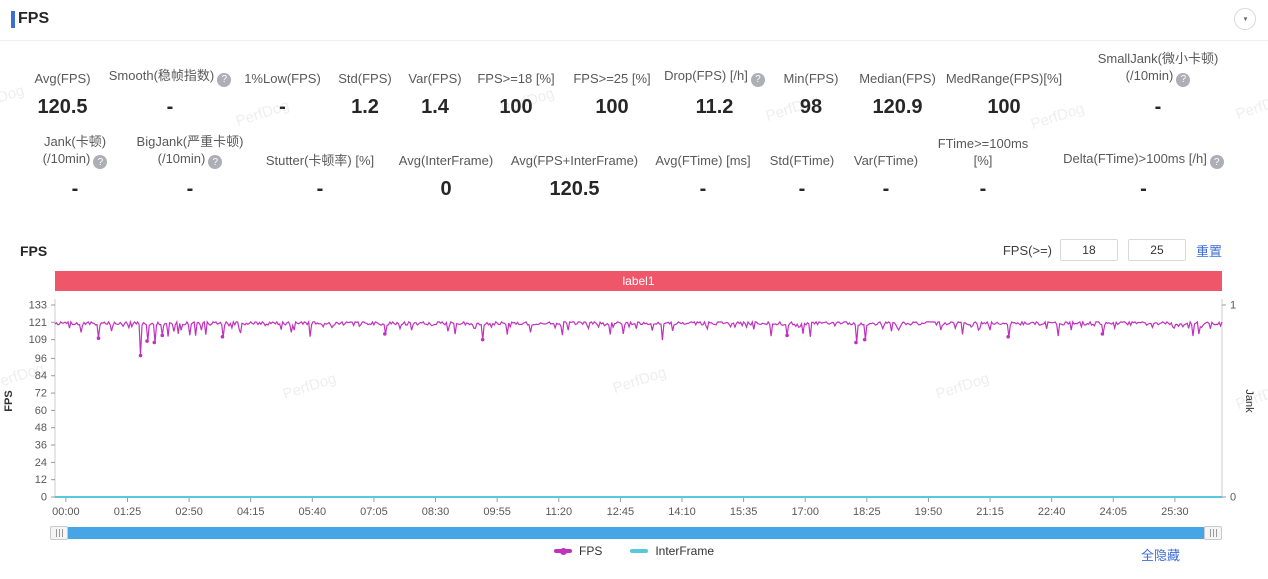 The width and height of the screenshot is (1268, 579). Describe the element at coordinates (1249, 401) in the screenshot. I see `svg-text: Jank` at that location.